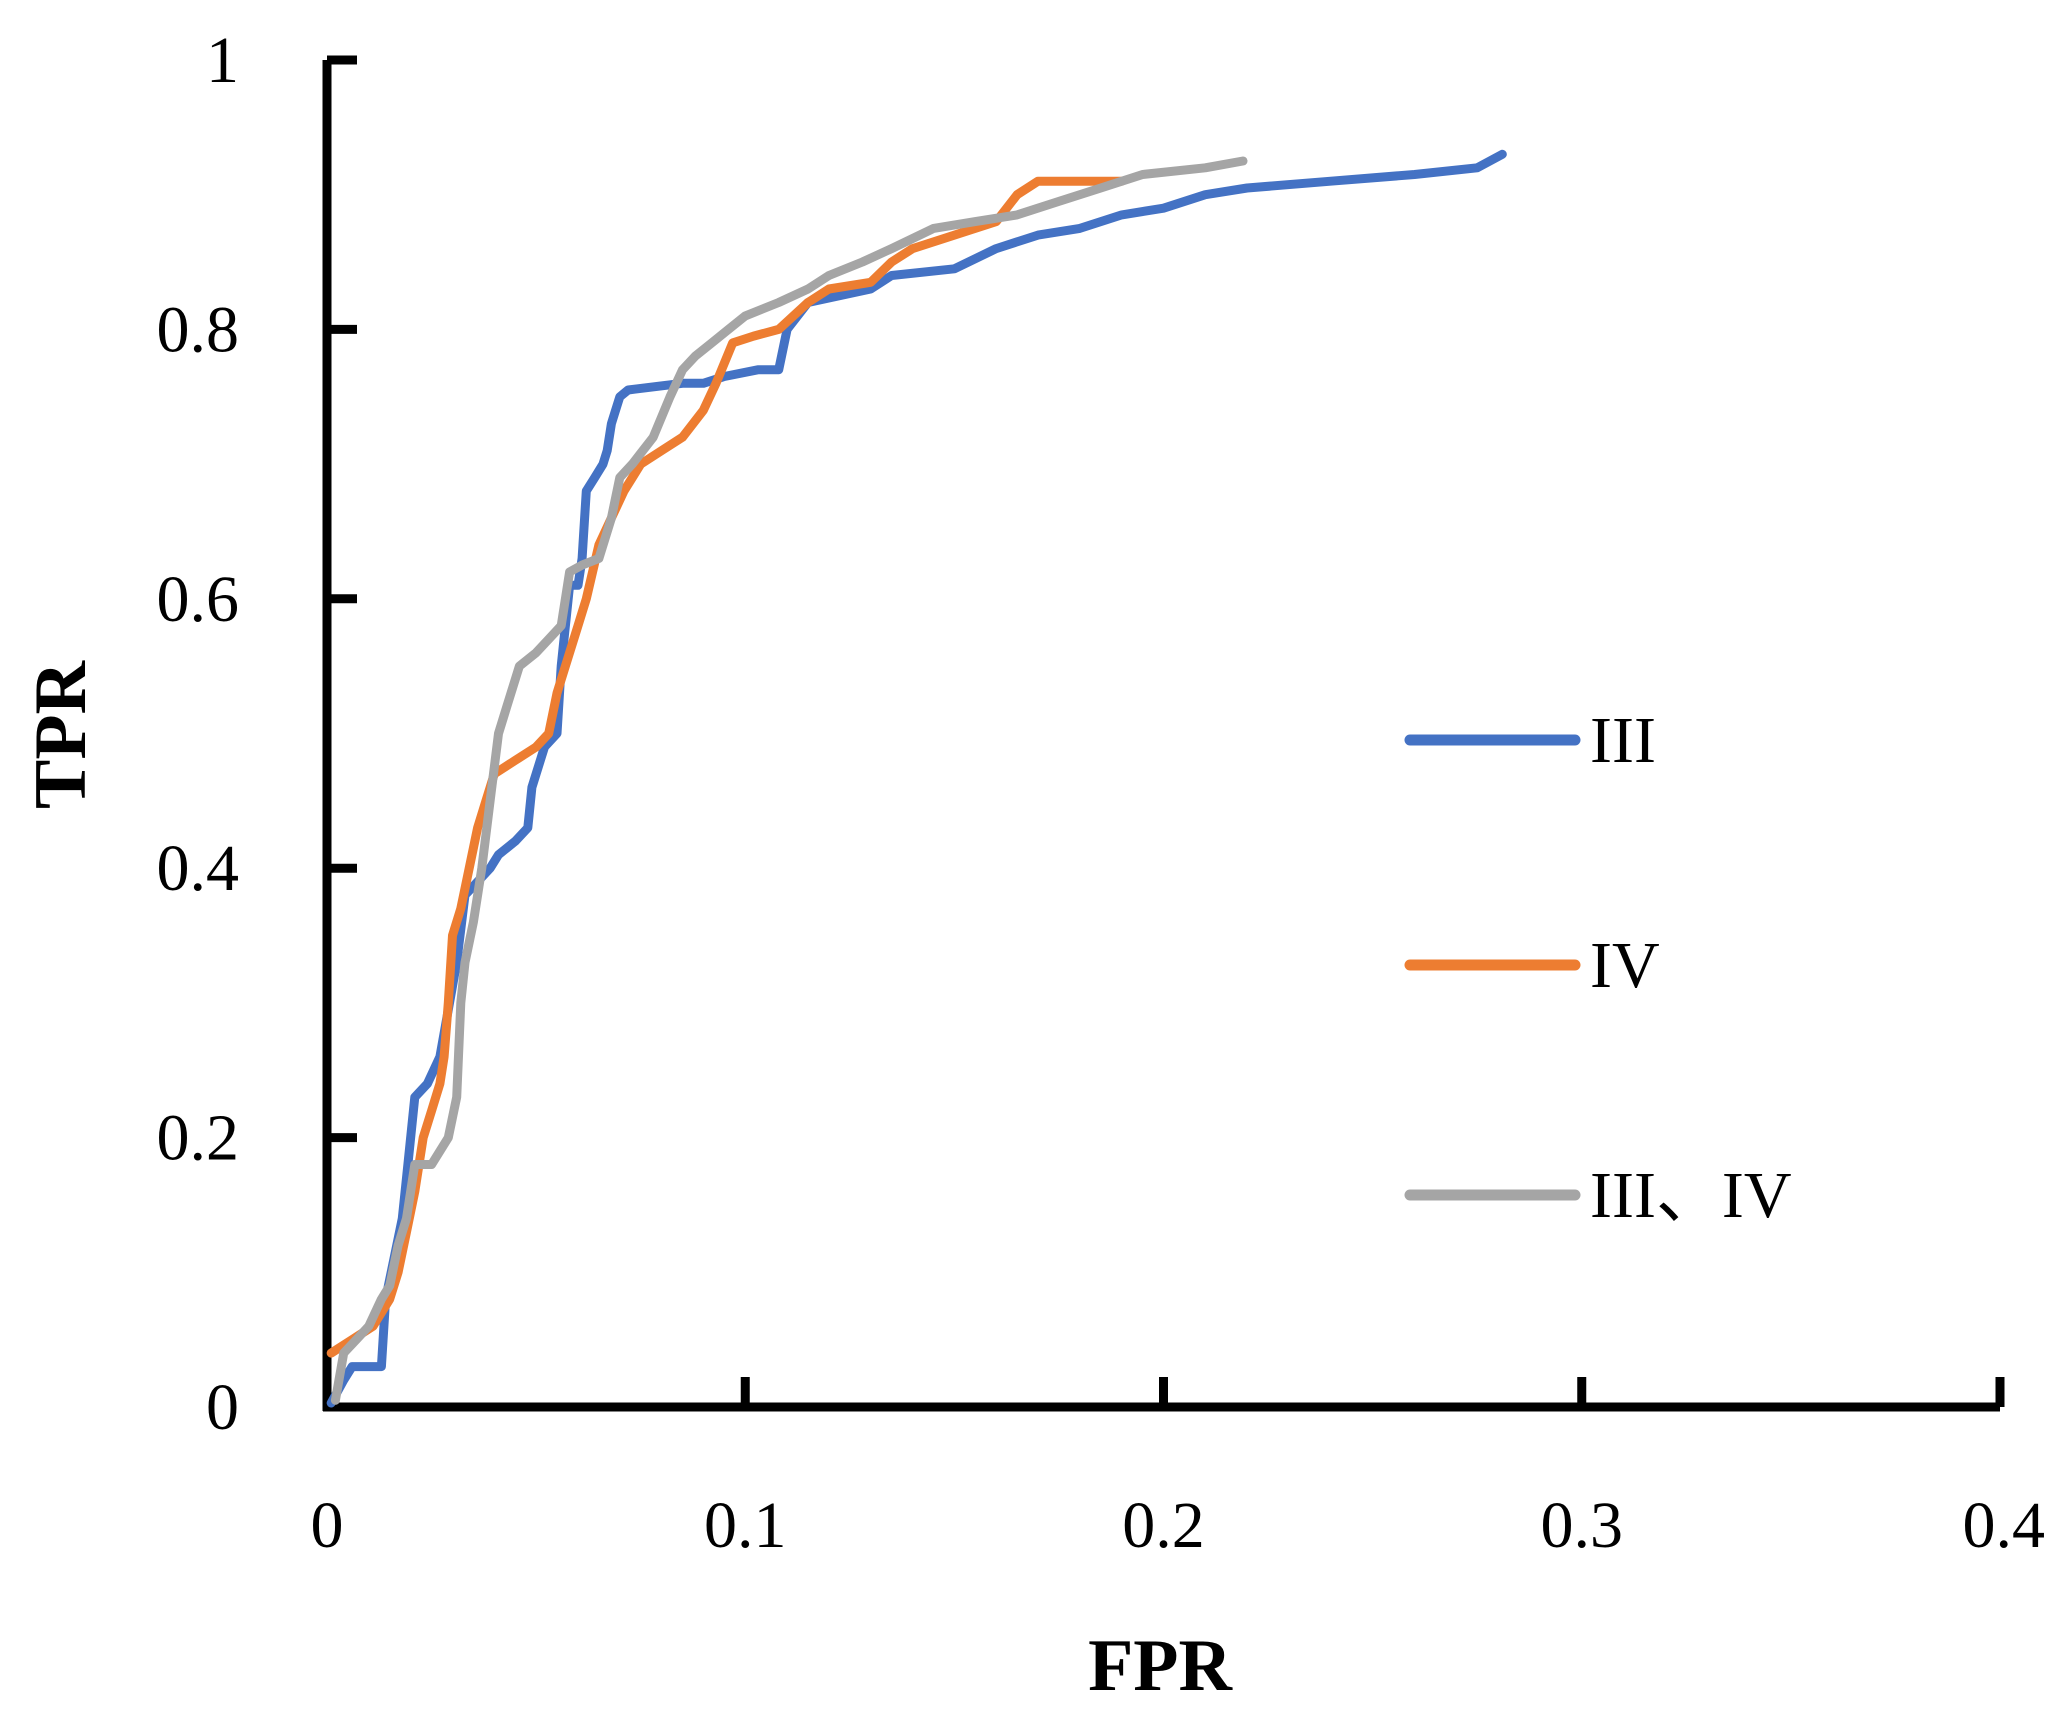  Describe the element at coordinates (1582, 1525) in the screenshot. I see `x-tick-label: 0.3` at that location.